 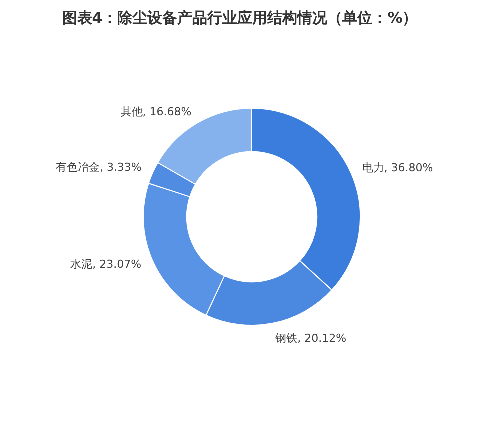 I want to click on chart-title: 图表4：除尘设备产品行业应用结构情况（单位：%）, so click(x=240, y=18).